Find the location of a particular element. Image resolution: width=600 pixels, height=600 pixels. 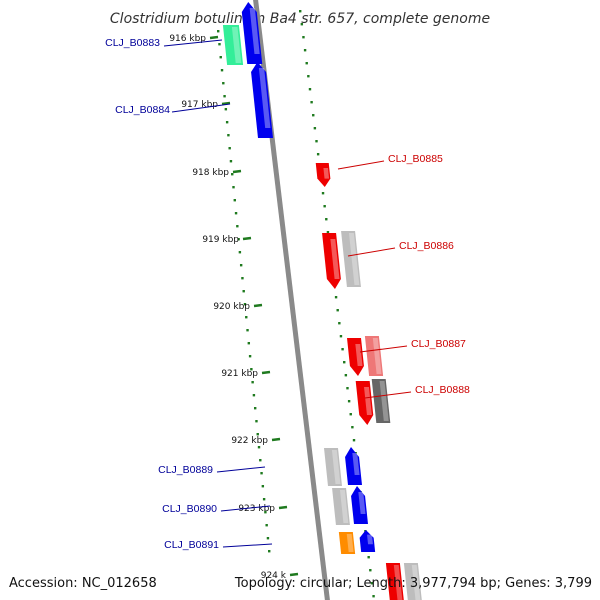

gene-b0891 is located at coordinates (367, 541).